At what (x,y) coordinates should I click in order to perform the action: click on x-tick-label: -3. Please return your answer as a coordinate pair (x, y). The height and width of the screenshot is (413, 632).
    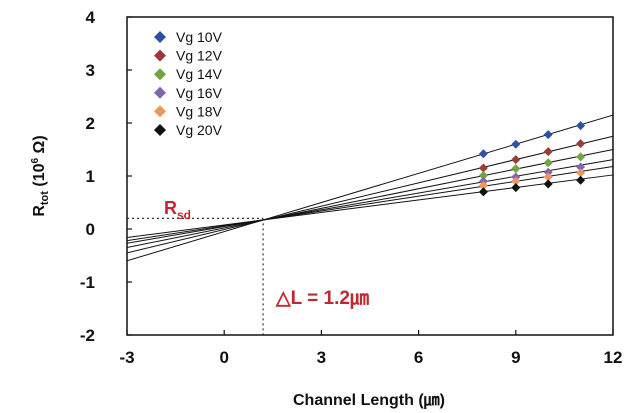
    Looking at the image, I should click on (126, 357).